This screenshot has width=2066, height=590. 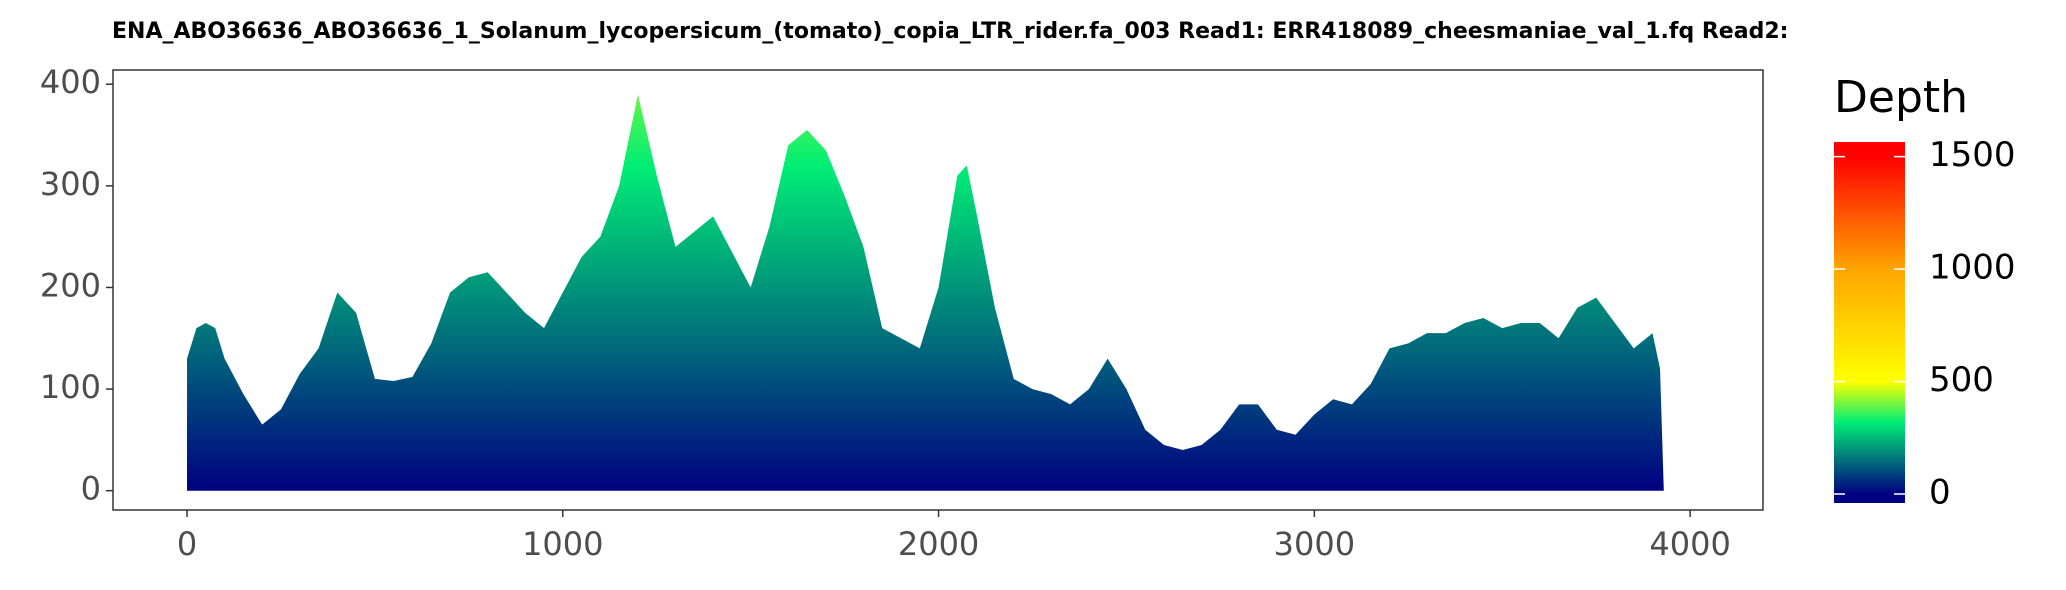 I want to click on colorbar-tick-label: 1000, so click(x=1972, y=268).